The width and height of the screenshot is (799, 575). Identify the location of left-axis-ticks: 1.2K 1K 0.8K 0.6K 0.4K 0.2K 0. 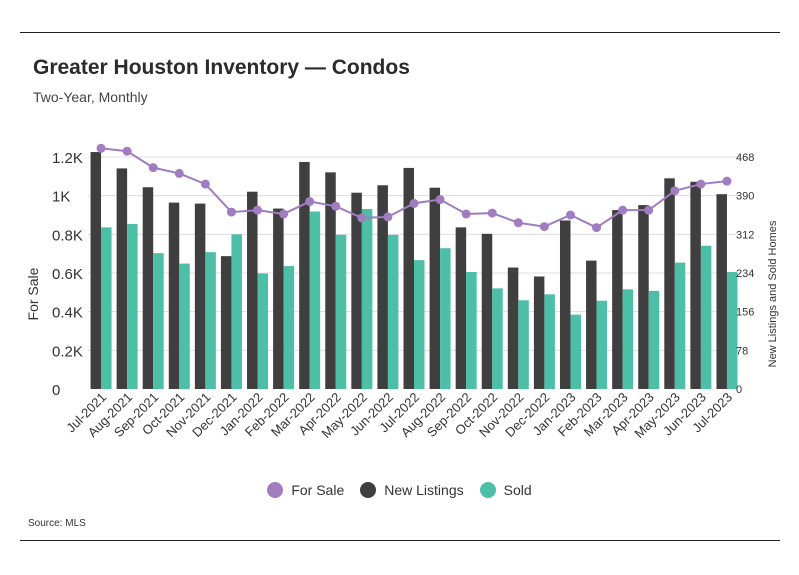
(67, 274).